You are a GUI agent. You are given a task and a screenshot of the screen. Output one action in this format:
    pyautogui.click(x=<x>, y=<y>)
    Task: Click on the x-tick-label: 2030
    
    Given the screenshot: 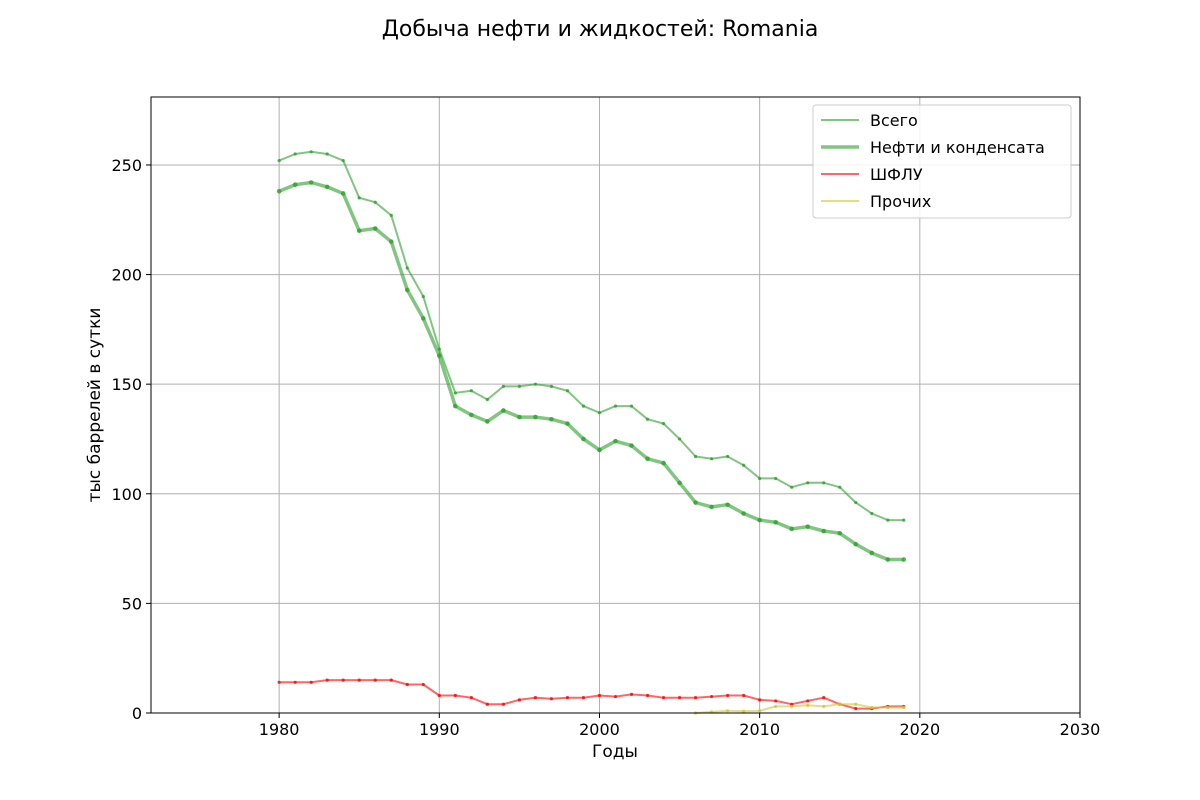 What is the action you would take?
    pyautogui.click(x=1080, y=729)
    